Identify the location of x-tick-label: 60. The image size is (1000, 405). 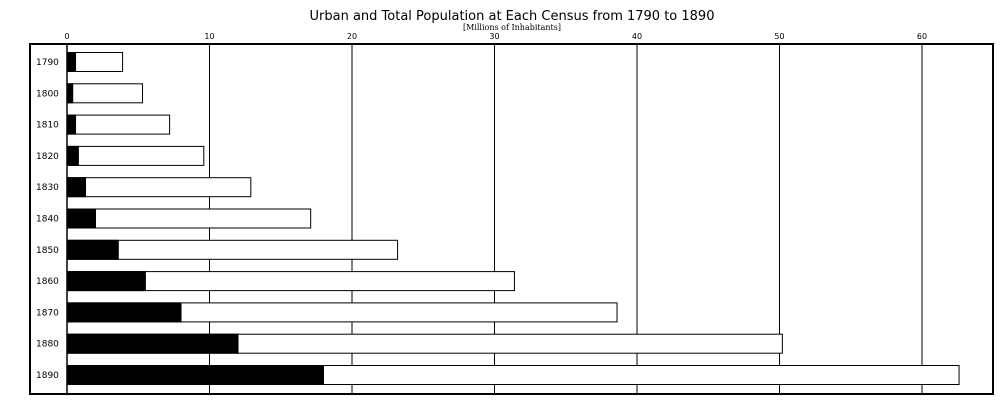
(922, 36).